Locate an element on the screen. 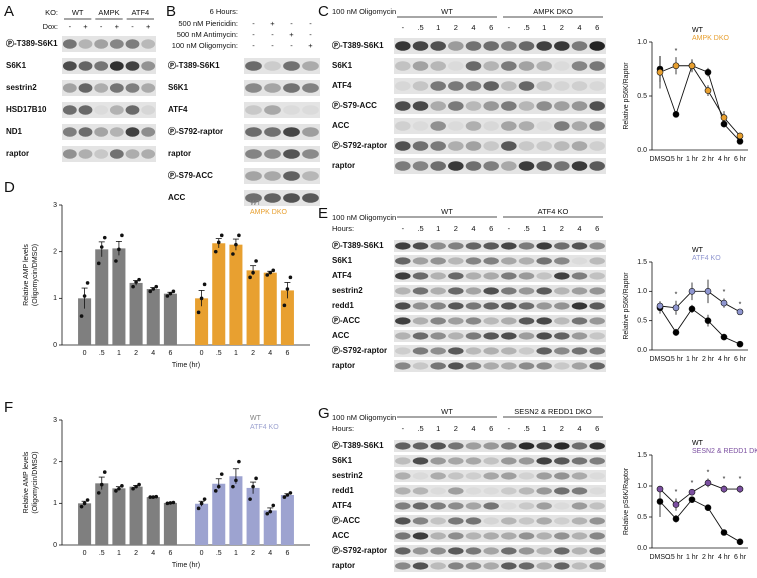  group-label: WT is located at coordinates (447, 11).